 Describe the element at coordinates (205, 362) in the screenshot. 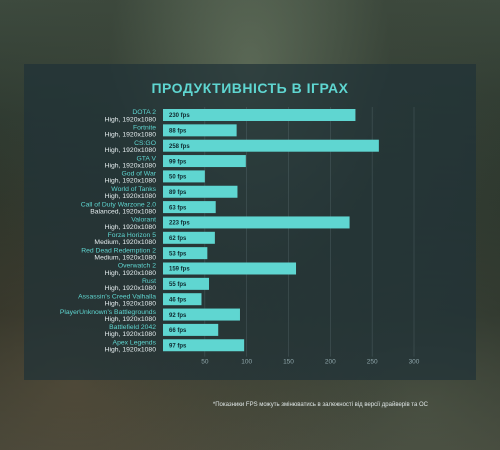

I see `x-tick-label: 50` at that location.